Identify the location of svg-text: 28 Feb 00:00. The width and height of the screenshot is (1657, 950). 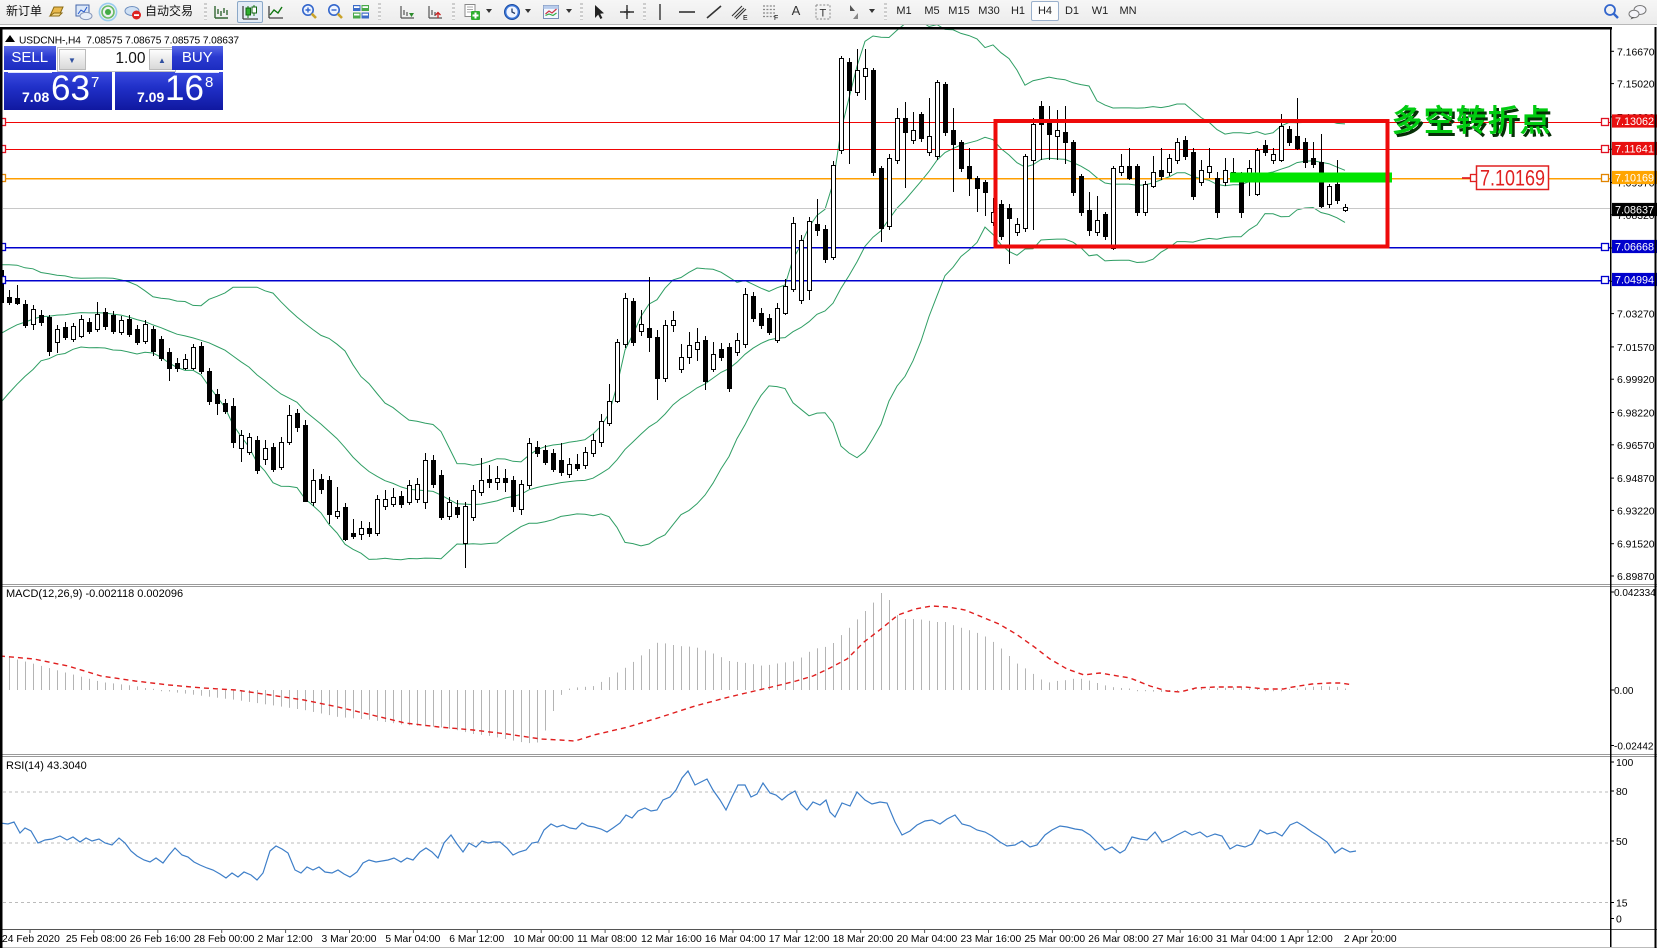
(224, 939).